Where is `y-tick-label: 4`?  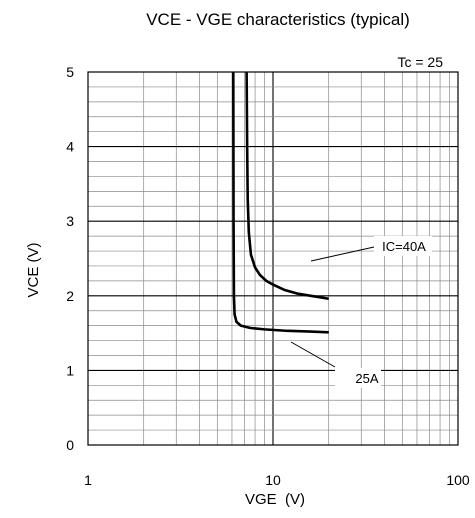
y-tick-label: 4 is located at coordinates (70, 147).